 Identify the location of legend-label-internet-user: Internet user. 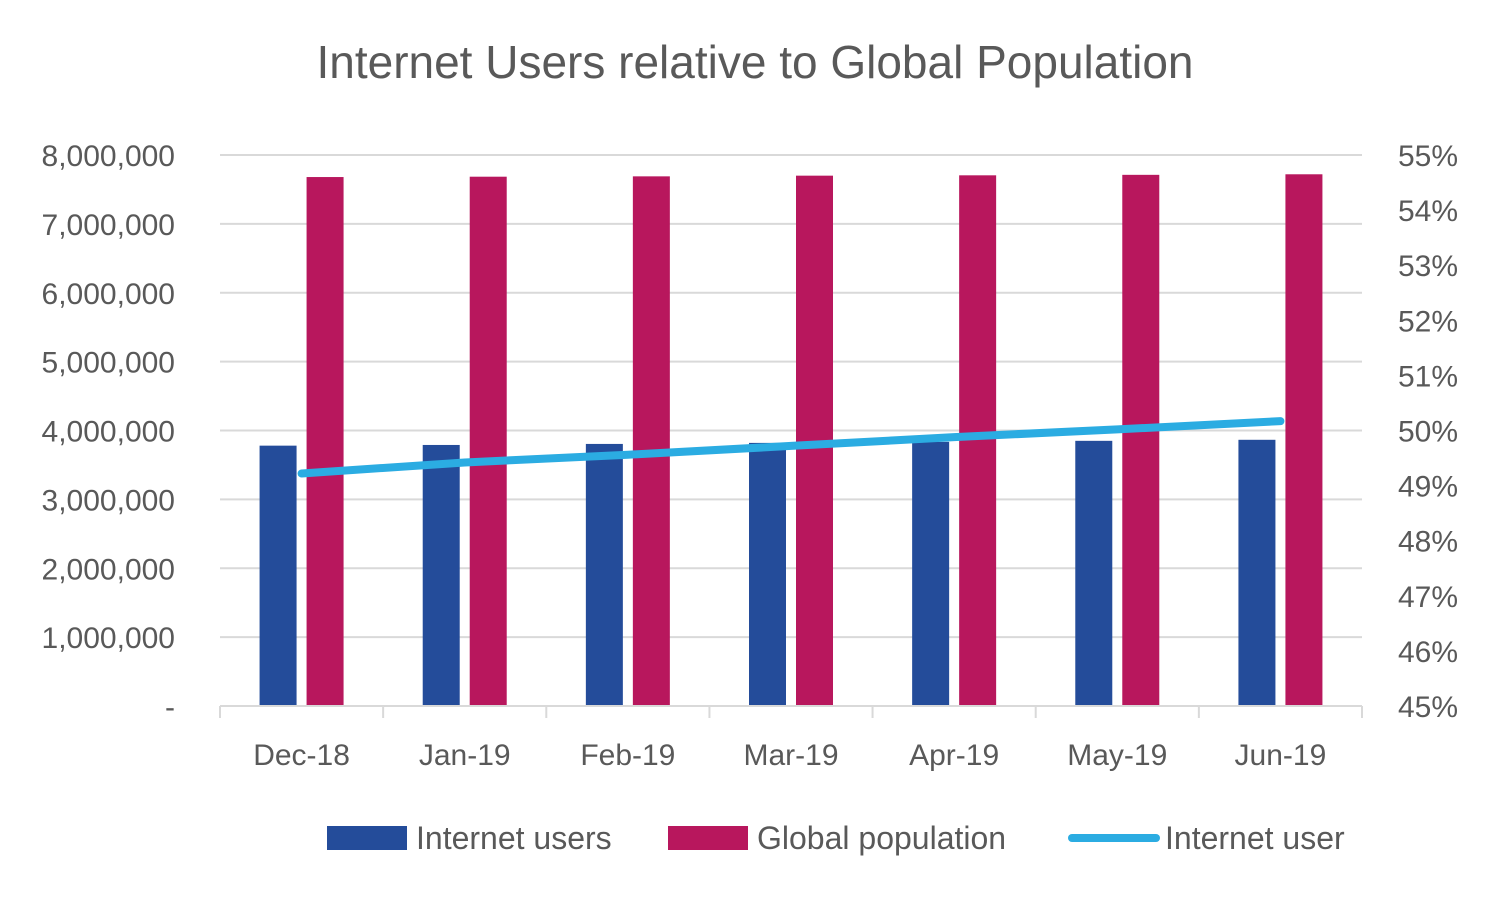
(1255, 838).